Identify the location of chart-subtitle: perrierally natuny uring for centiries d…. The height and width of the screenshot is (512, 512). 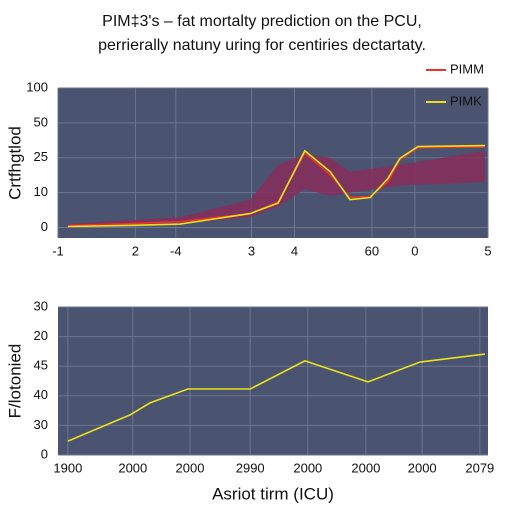
(262, 45).